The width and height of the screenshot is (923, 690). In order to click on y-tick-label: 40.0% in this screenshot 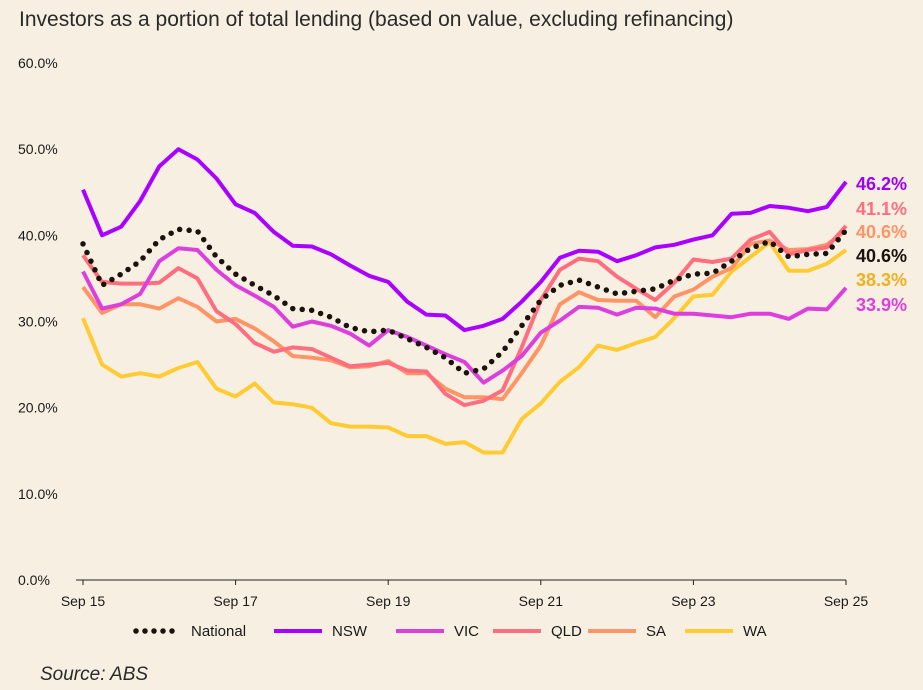, I will do `click(38, 235)`.